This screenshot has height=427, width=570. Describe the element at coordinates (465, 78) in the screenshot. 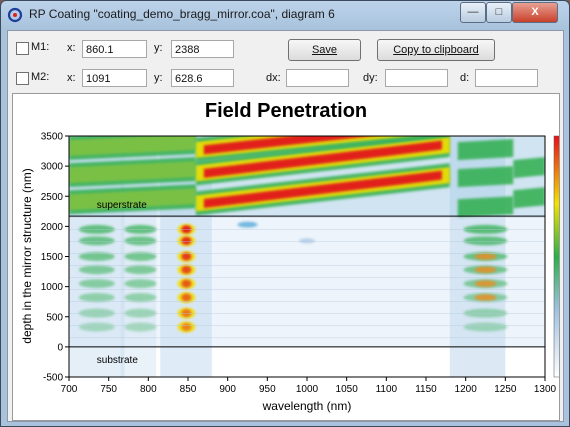

I see `d-label: d:` at that location.